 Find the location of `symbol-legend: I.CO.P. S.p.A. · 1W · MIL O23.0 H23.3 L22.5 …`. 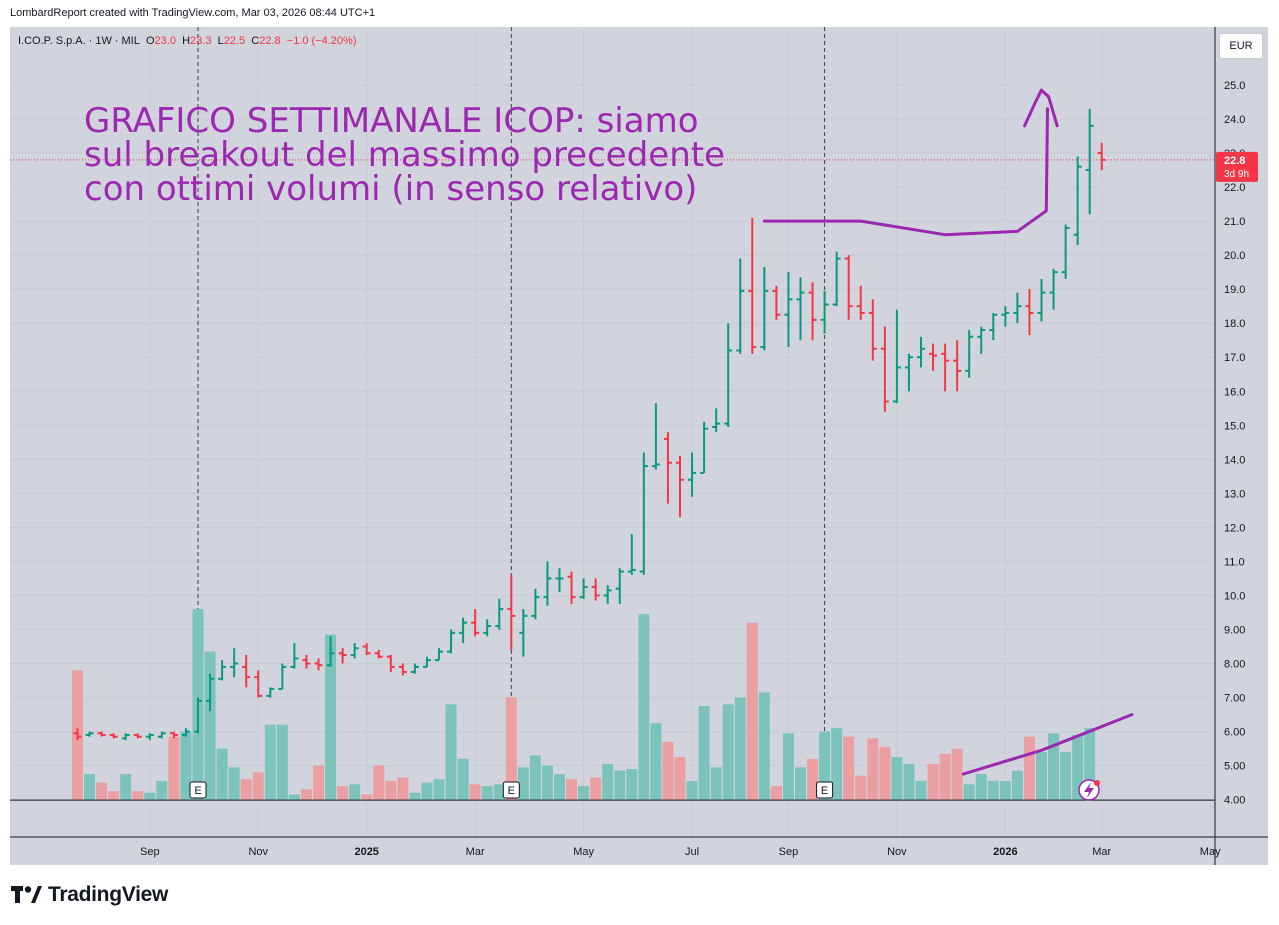

symbol-legend: I.CO.P. S.p.A. · 1W · MIL O23.0 H23.3 L22.5 … is located at coordinates (187, 41).